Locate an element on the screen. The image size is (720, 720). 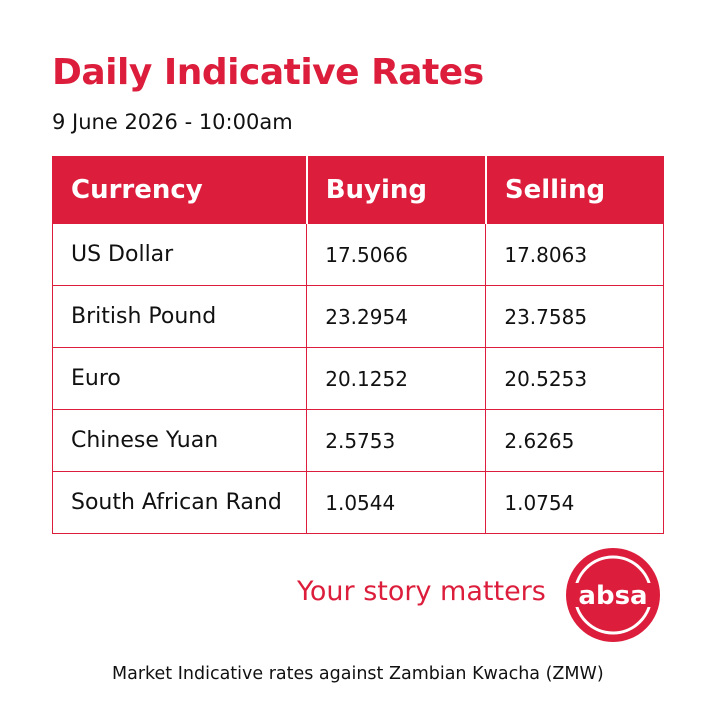
header-row: Currency Buying Selling is located at coordinates (357, 190).